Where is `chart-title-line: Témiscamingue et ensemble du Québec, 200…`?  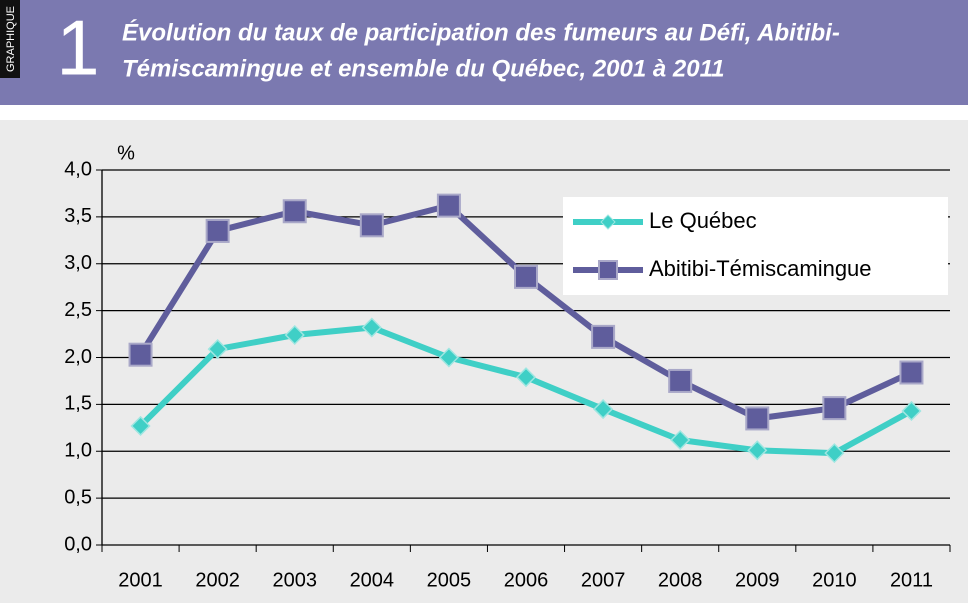 chart-title-line: Témiscamingue et ensemble du Québec, 200… is located at coordinates (423, 68).